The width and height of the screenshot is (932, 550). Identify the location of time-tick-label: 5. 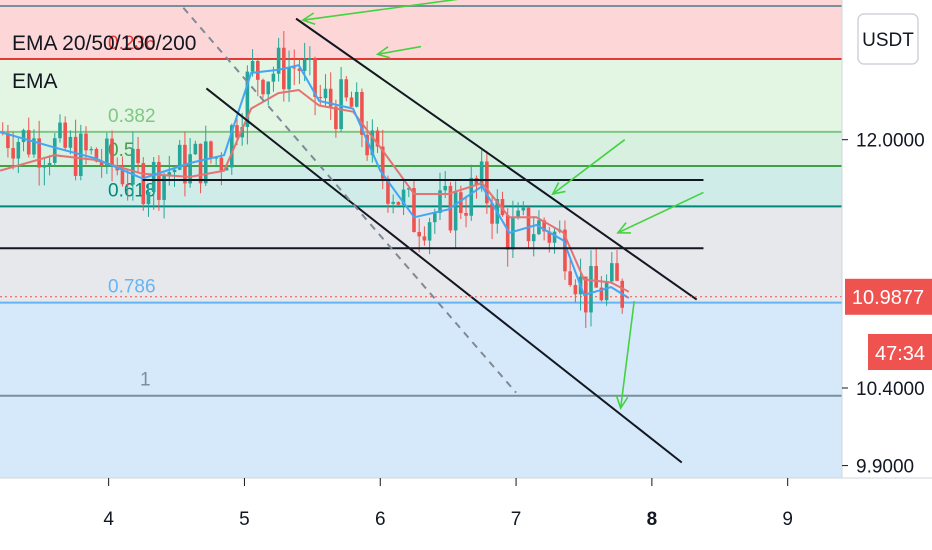
(244, 519).